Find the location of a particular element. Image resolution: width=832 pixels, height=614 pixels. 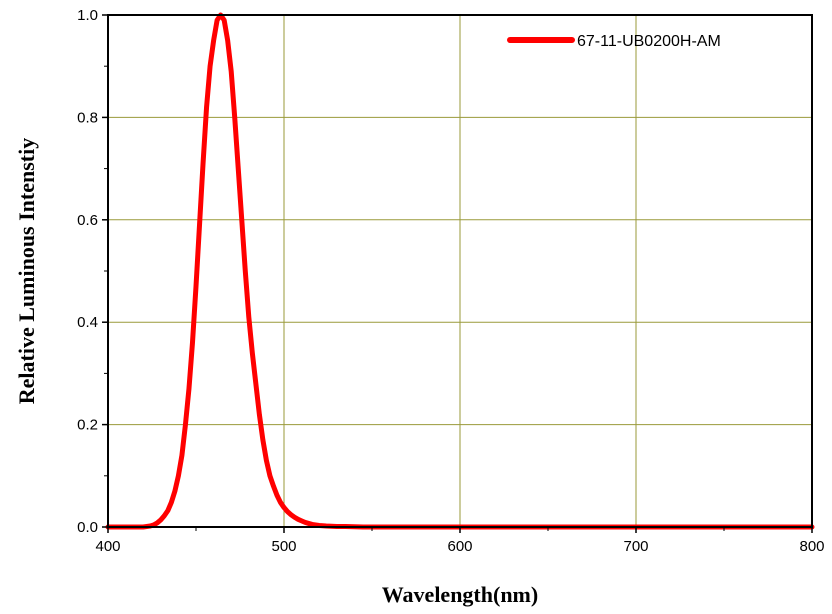

y-tick-label: 0.4 is located at coordinates (87, 322).